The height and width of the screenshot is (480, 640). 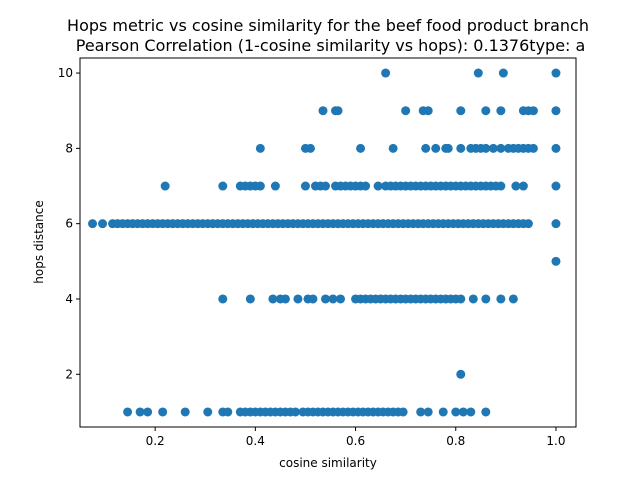 I want to click on y-axis-ticks: 2 4 6 8 10, so click(x=69, y=223).